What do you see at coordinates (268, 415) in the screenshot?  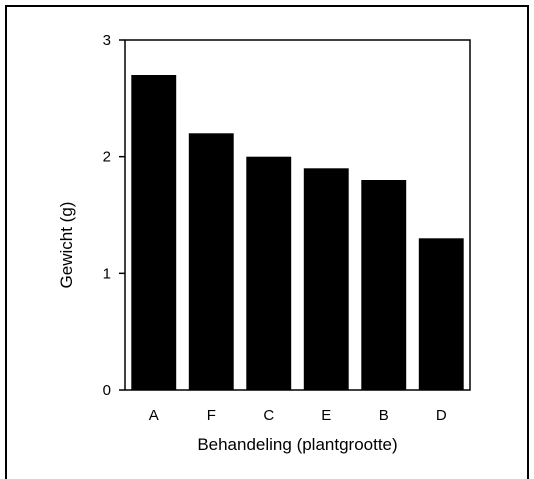 I see `x-tick-label: C` at bounding box center [268, 415].